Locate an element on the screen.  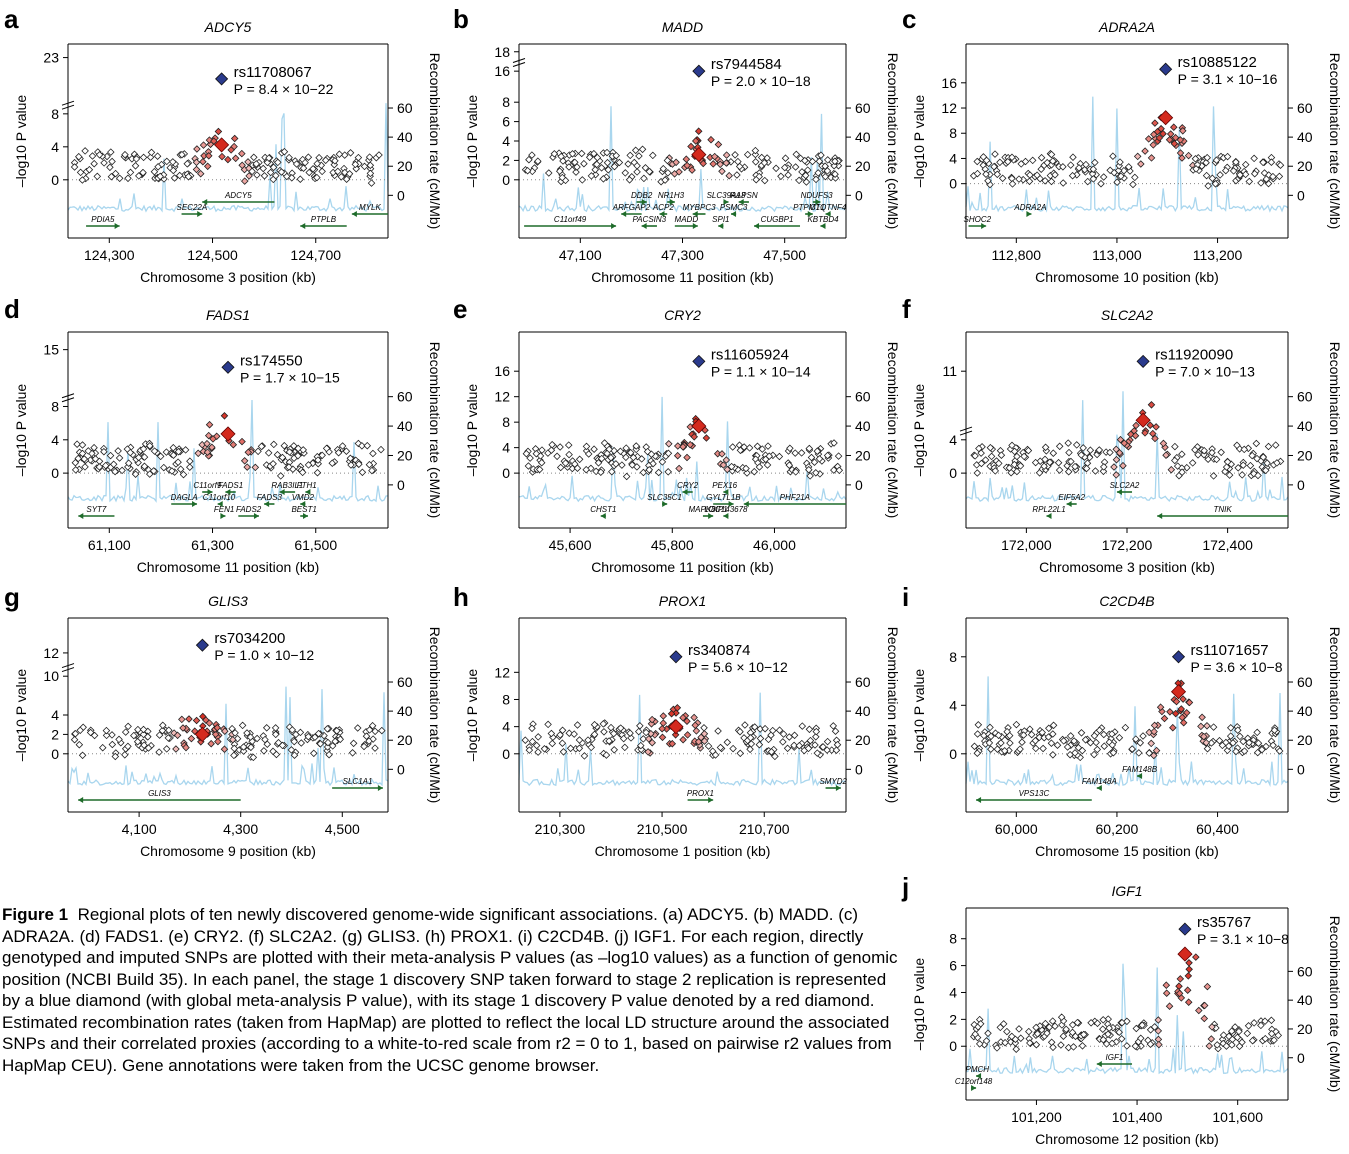
x-tick-label: 172,000 is located at coordinates (1026, 545).